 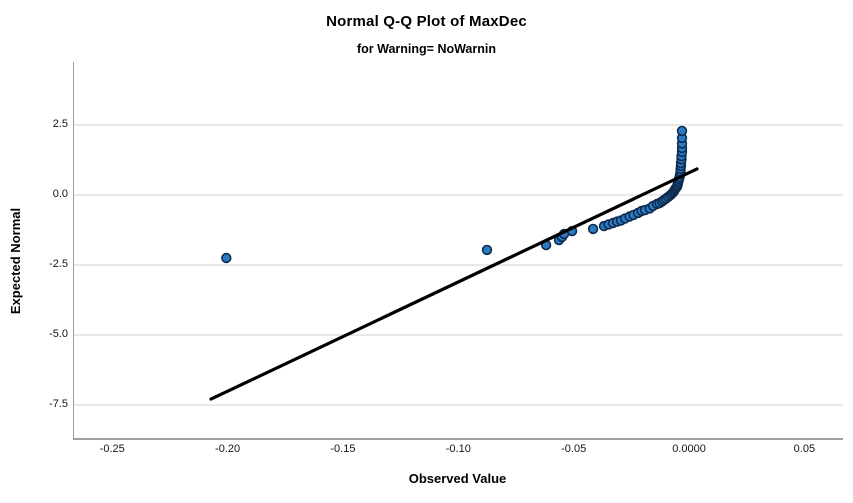 What do you see at coordinates (426, 49) in the screenshot?
I see `chart-subtitle: for Warning= NoWarnin` at bounding box center [426, 49].